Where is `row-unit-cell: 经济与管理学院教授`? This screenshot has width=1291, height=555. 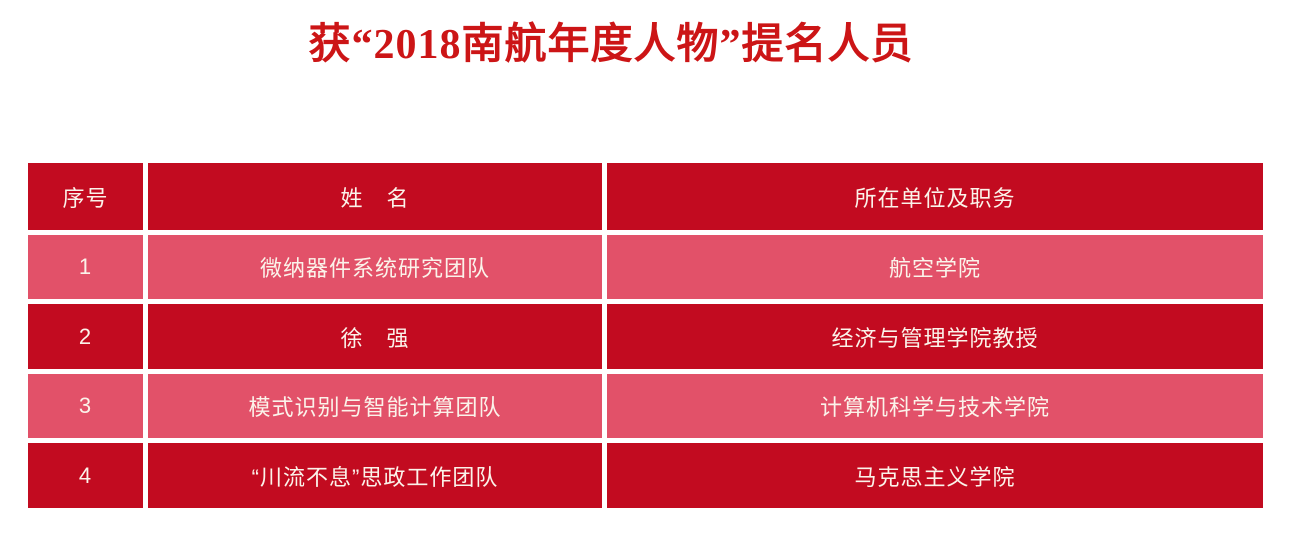
row-unit-cell: 经济与管理学院教授 is located at coordinates (935, 336).